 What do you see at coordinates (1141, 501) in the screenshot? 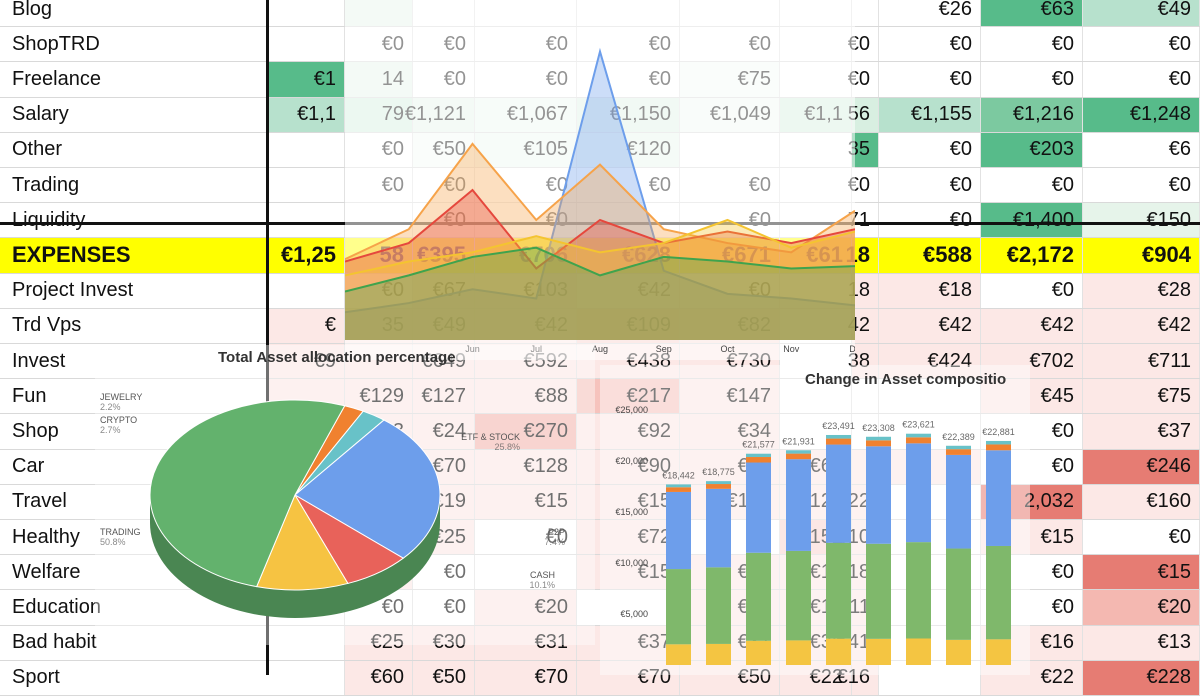
I see `table-cell: €160` at bounding box center [1141, 501].